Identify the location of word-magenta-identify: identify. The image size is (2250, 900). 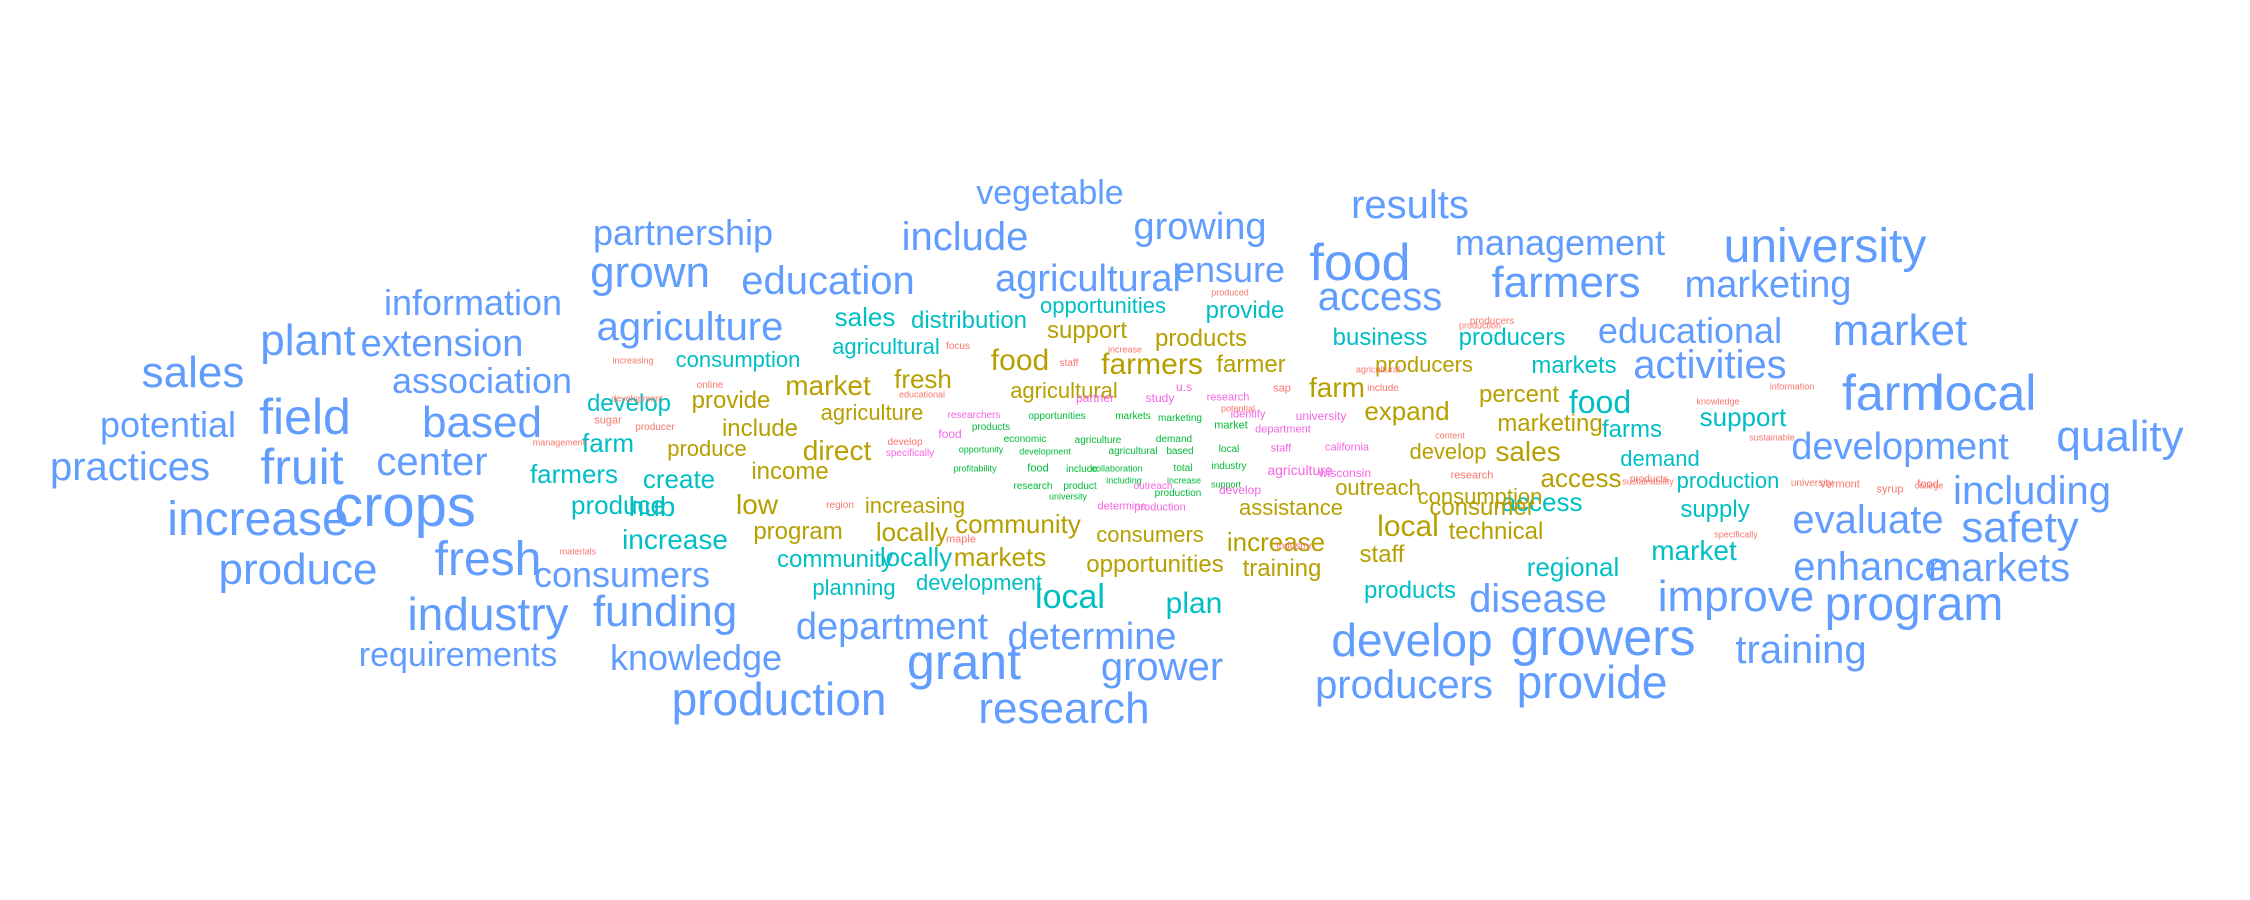
(1248, 414).